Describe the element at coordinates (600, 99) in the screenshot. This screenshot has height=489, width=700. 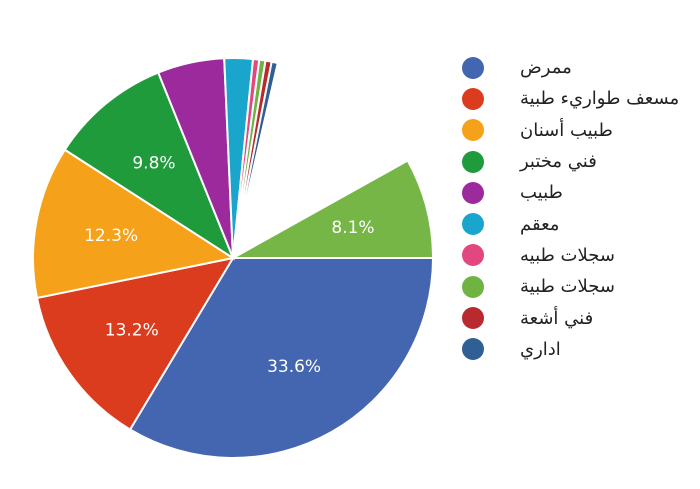
I see `legend-label: مسعف طواريء طبية` at that location.